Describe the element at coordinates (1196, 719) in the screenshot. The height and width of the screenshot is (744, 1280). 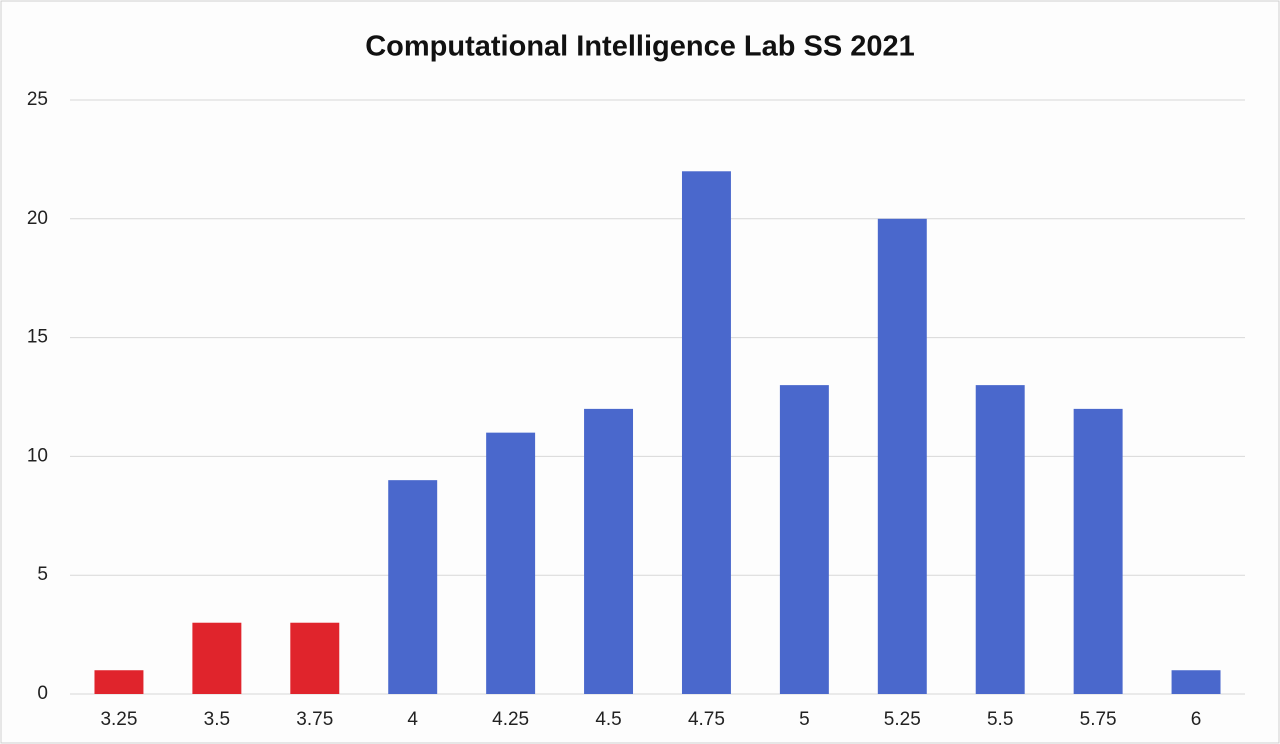
I see `x-tick-label: 6` at that location.